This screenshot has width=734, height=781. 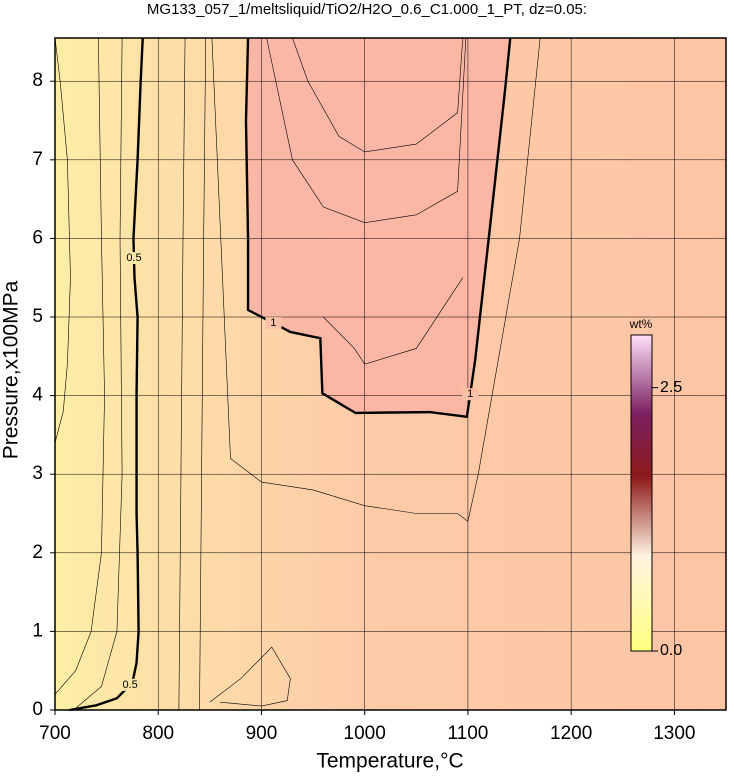 I want to click on colorbar-tick-label: 2.5, so click(x=671, y=387).